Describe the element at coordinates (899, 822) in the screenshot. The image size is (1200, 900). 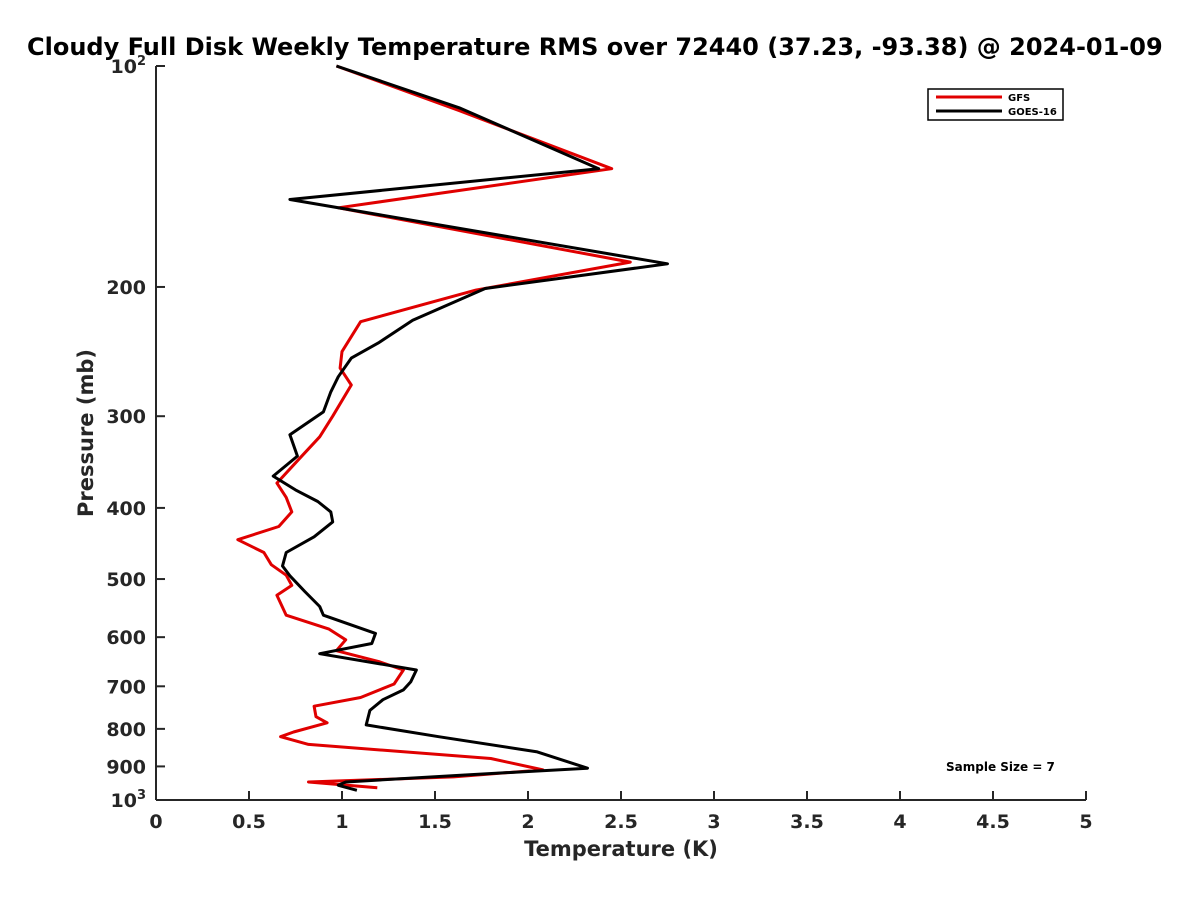
I see `x-tick-label: 4` at that location.